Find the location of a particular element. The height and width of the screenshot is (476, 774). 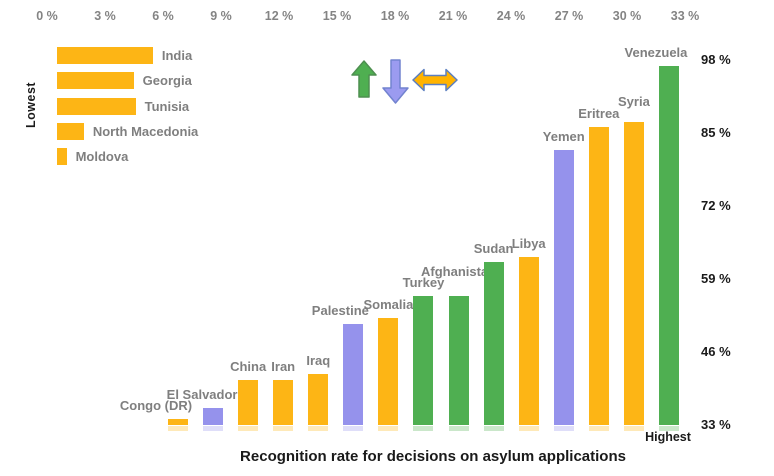

right-axis-tick: 98 % is located at coordinates (716, 60).